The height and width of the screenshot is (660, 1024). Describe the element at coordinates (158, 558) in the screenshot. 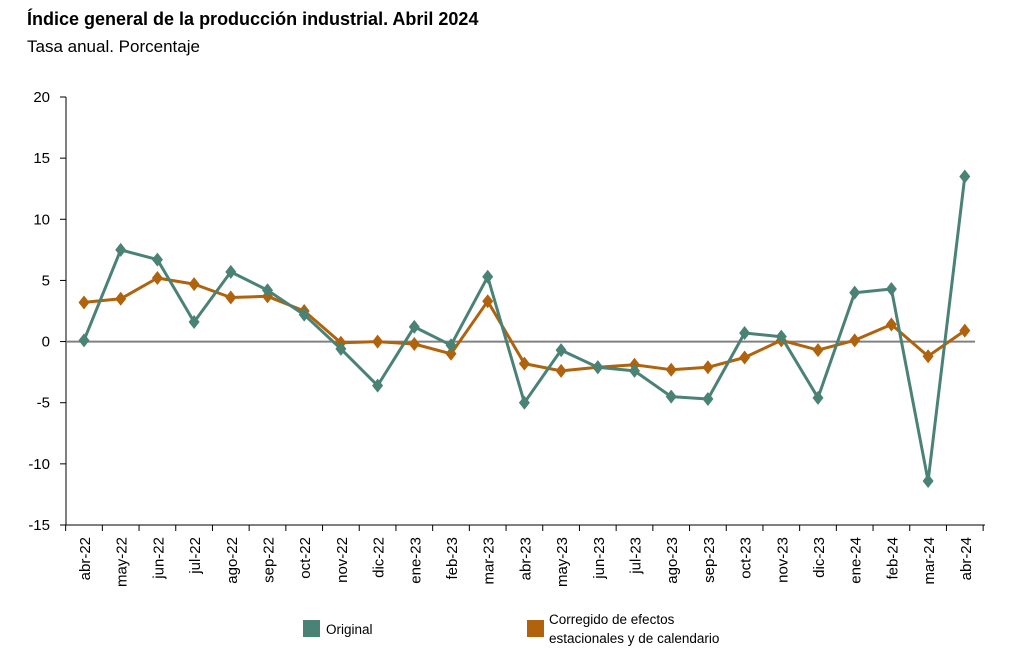

I see `x-tick-label: jun-22` at that location.